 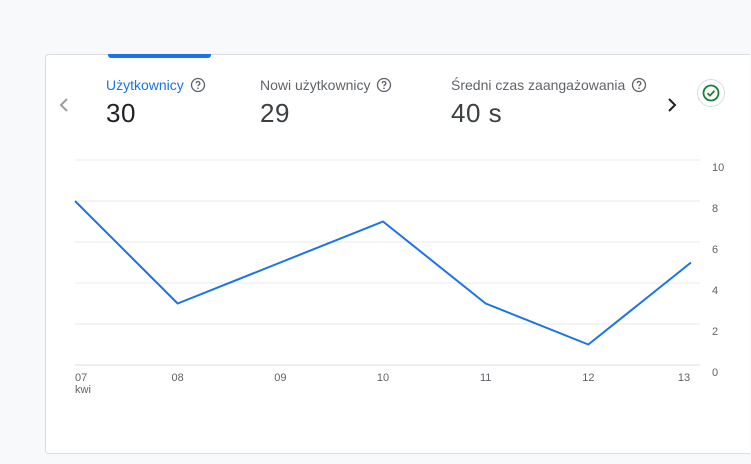 I want to click on x-tick-label: 09, so click(x=280, y=378).